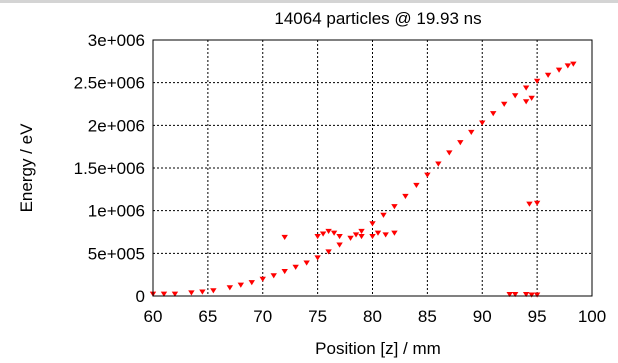 The width and height of the screenshot is (618, 363). What do you see at coordinates (427, 316) in the screenshot?
I see `x-tick-label: 85` at bounding box center [427, 316].